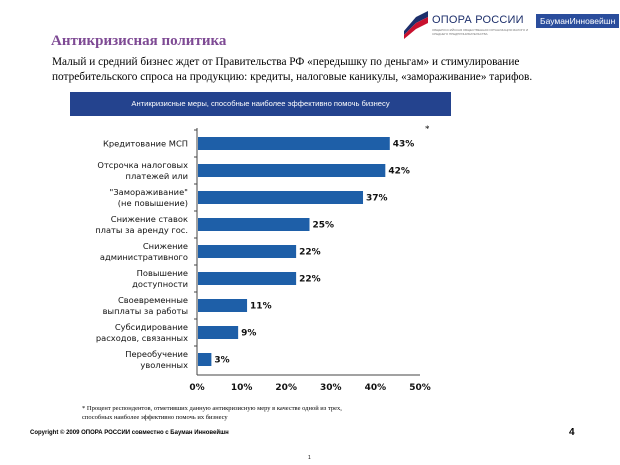 Image resolution: width=620 pixels, height=465 pixels. What do you see at coordinates (310, 280) in the screenshot?
I see `data-label-6: 22%` at bounding box center [310, 280].